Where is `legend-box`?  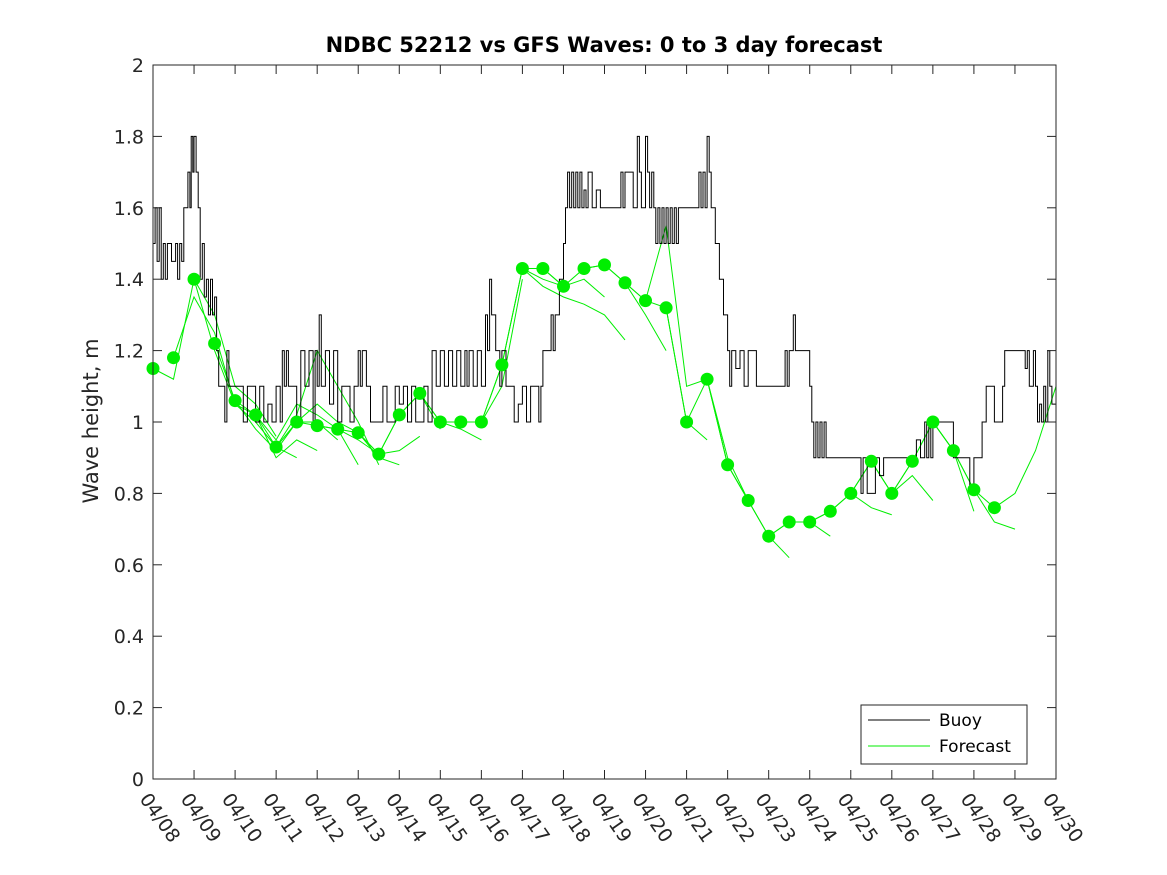
legend-box is located at coordinates (944, 734).